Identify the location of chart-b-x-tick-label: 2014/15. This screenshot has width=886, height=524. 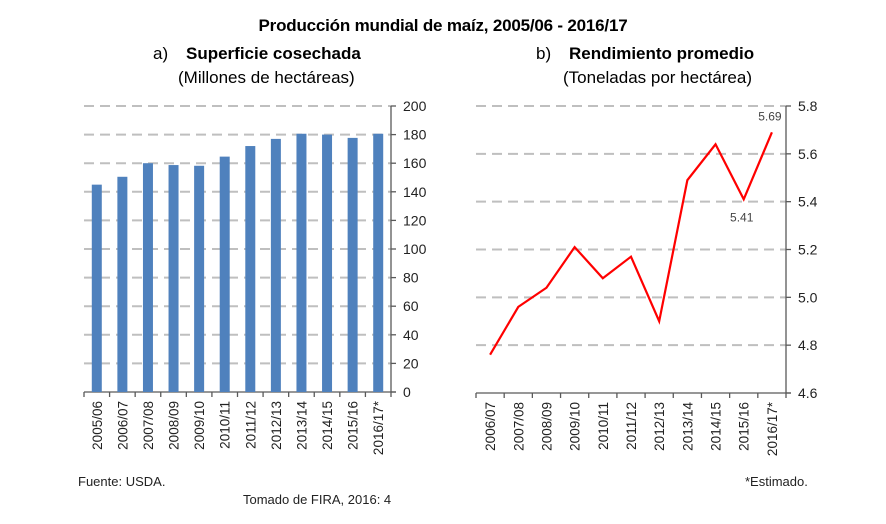
(716, 426).